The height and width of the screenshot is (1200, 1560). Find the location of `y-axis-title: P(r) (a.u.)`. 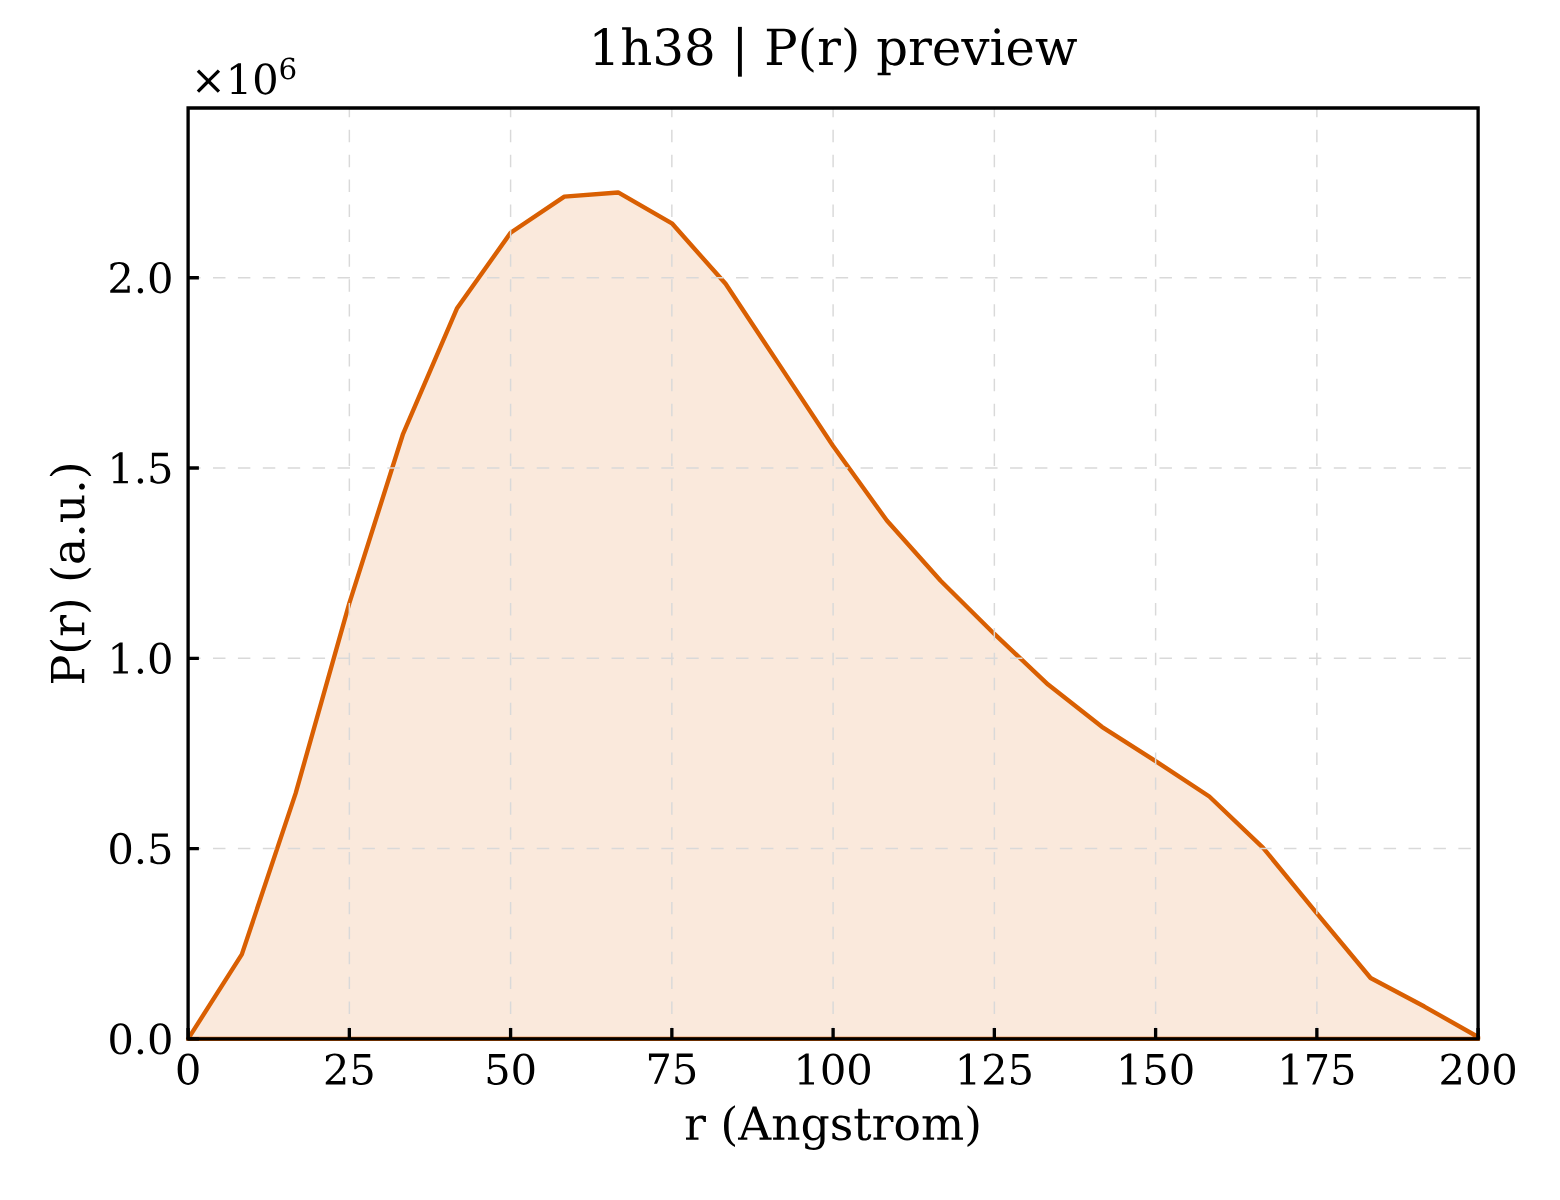

y-axis-title: P(r) (a.u.) is located at coordinates (70, 574).